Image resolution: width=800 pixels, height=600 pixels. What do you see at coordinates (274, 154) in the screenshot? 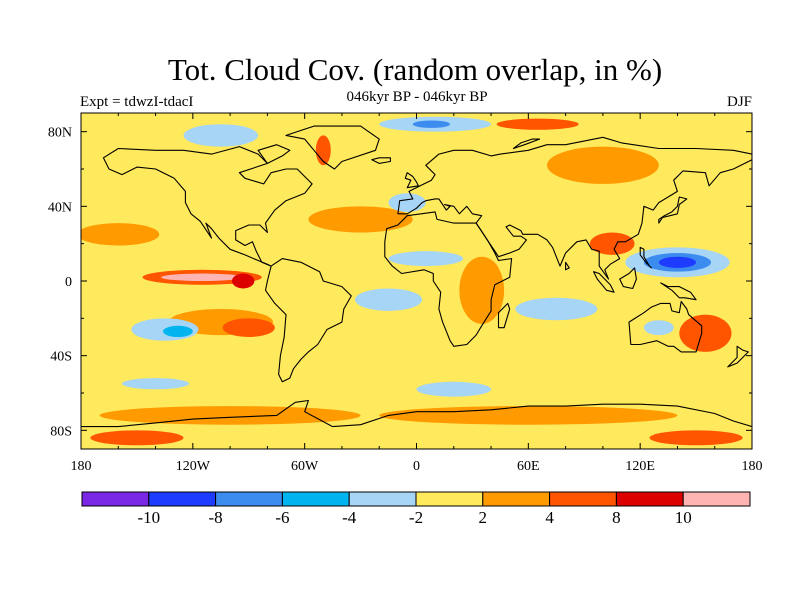
I see `coastline-baffin` at bounding box center [274, 154].